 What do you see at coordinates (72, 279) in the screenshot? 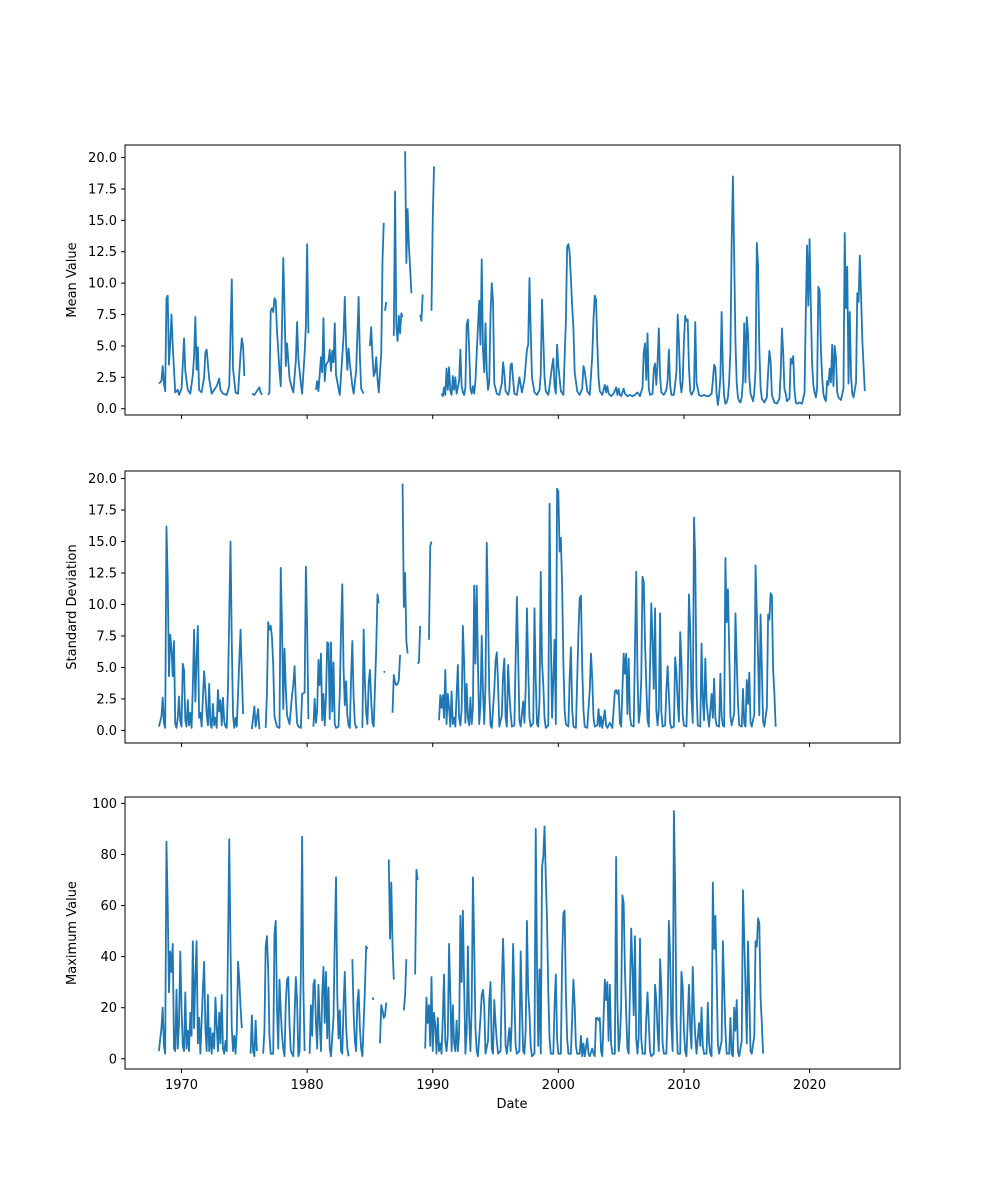
I see `mean-value-y-axis-label: Mean Value` at bounding box center [72, 279].